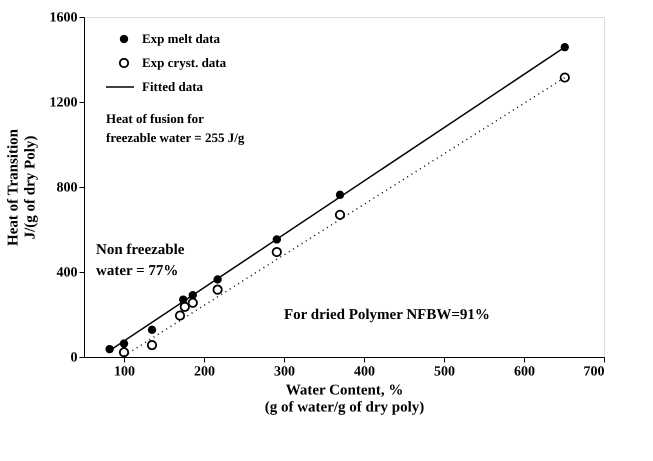 The image size is (653, 461). Describe the element at coordinates (364, 372) in the screenshot. I see `x-tick-label: 400` at that location.